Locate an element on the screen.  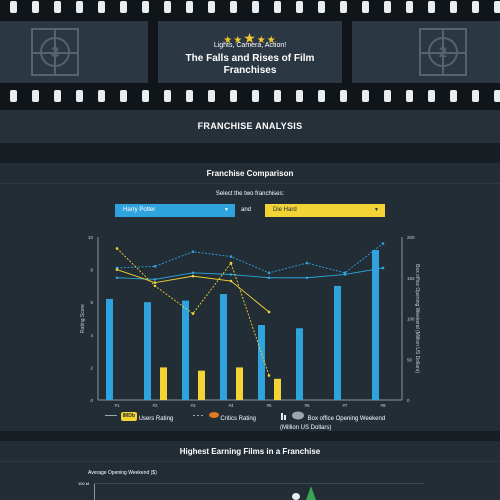
highest-chart-y-axis is located at coordinates (94, 491).